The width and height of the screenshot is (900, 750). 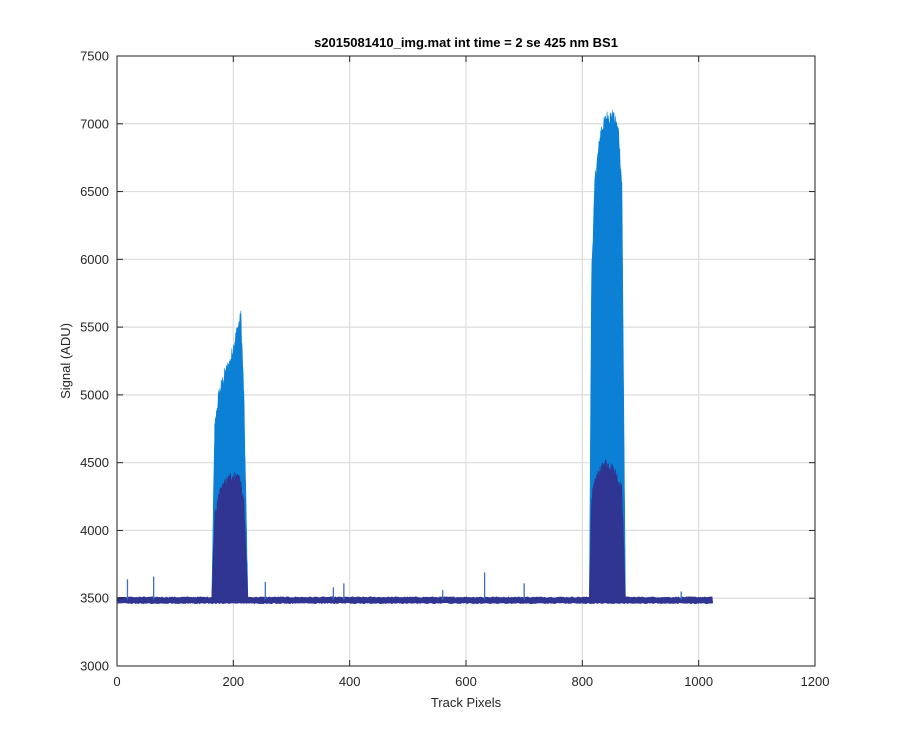 What do you see at coordinates (94, 327) in the screenshot?
I see `y-tick-label: 5500` at bounding box center [94, 327].